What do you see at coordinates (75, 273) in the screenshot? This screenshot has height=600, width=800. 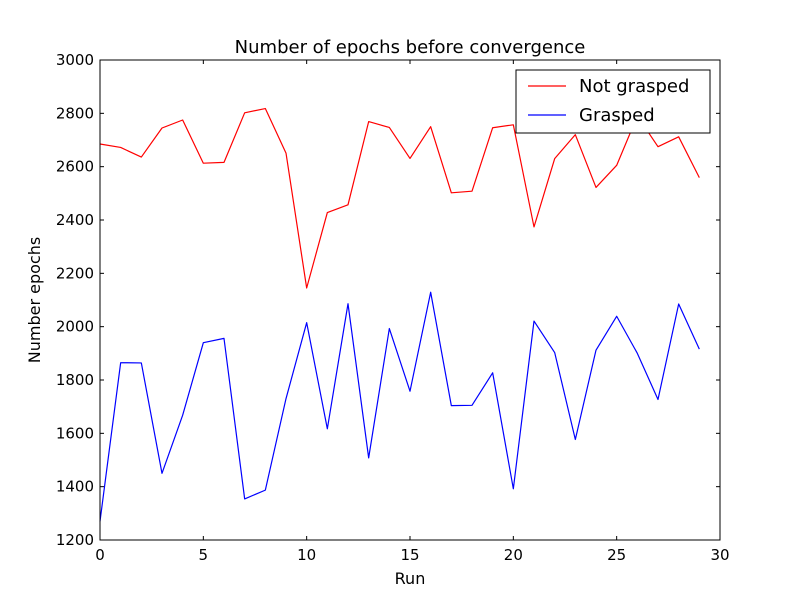 I see `y-tick-label: 2200` at bounding box center [75, 273].